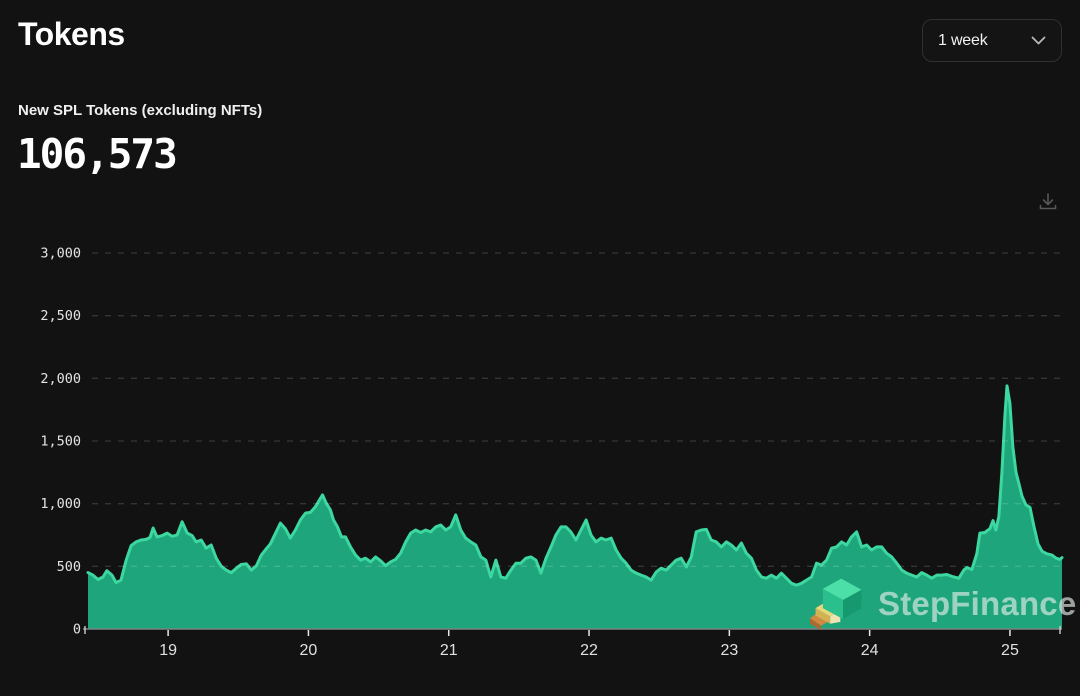  What do you see at coordinates (60, 442) in the screenshot?
I see `y-tick-label-1500: 1,500` at bounding box center [60, 442].